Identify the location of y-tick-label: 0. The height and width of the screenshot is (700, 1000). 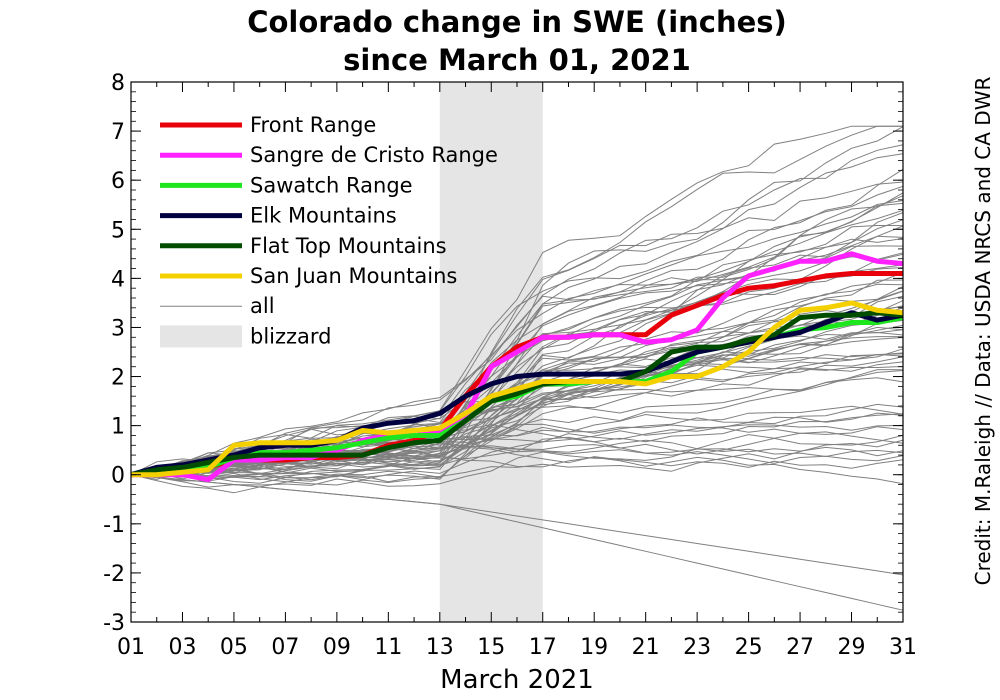
(118, 476).